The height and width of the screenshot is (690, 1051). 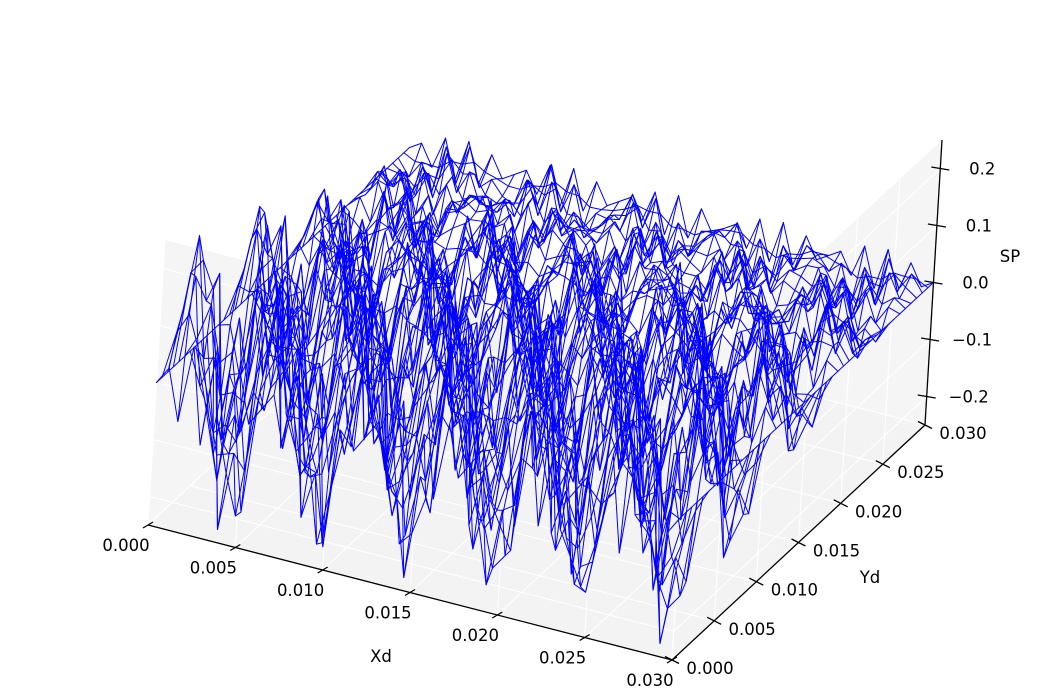 I want to click on x-tick-label: 0.020, so click(x=475, y=635).